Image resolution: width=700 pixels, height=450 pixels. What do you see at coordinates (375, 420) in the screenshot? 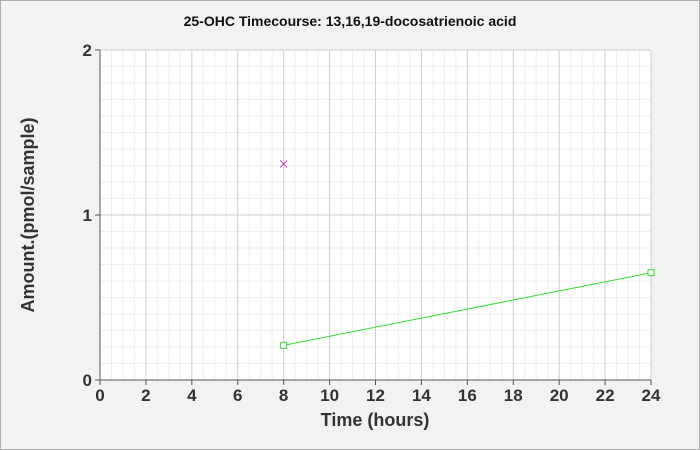
I see `x-axis-label: Time (hours)` at bounding box center [375, 420].